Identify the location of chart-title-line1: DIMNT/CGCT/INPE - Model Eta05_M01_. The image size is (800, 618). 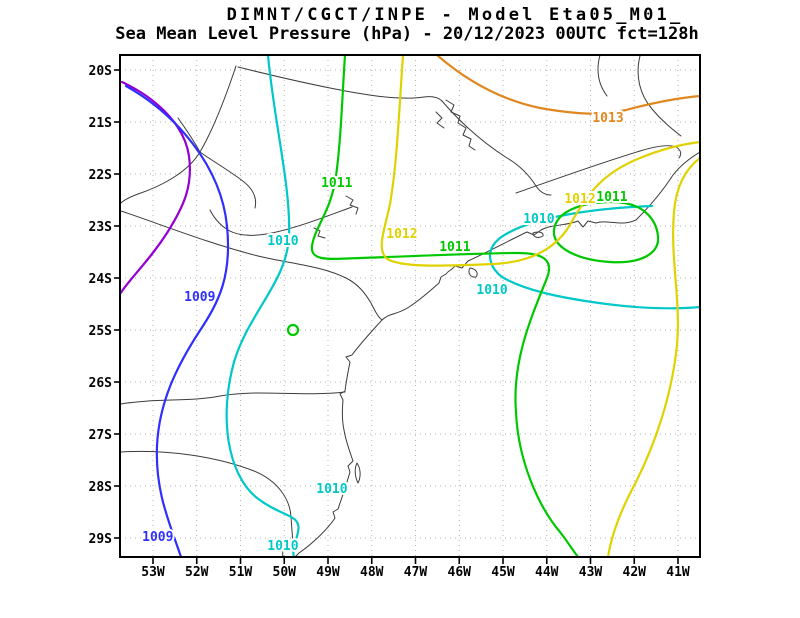
(455, 15).